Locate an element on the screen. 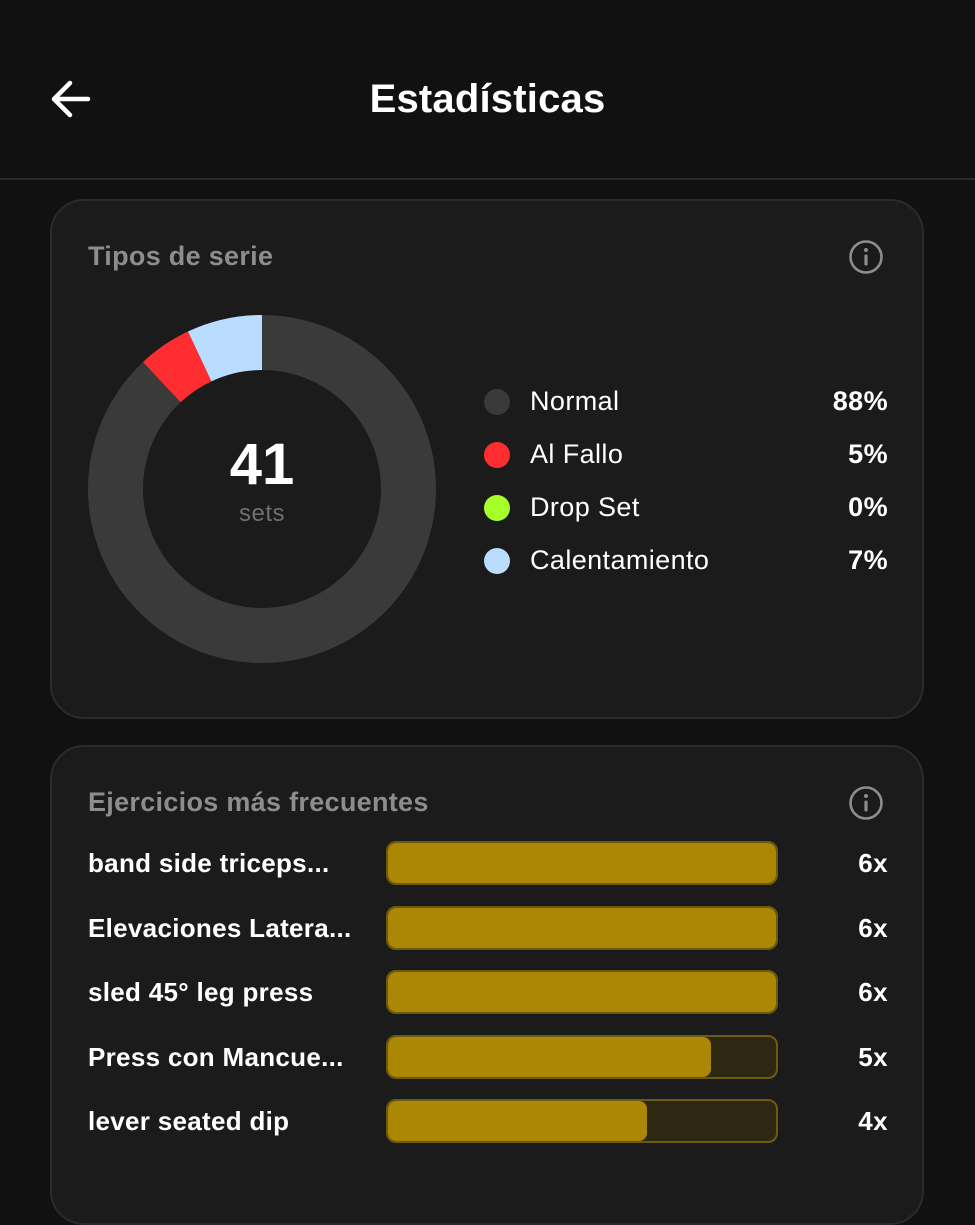 This screenshot has height=1225, width=975. exercise-row: Press con Mancue... 5x is located at coordinates (488, 1067).